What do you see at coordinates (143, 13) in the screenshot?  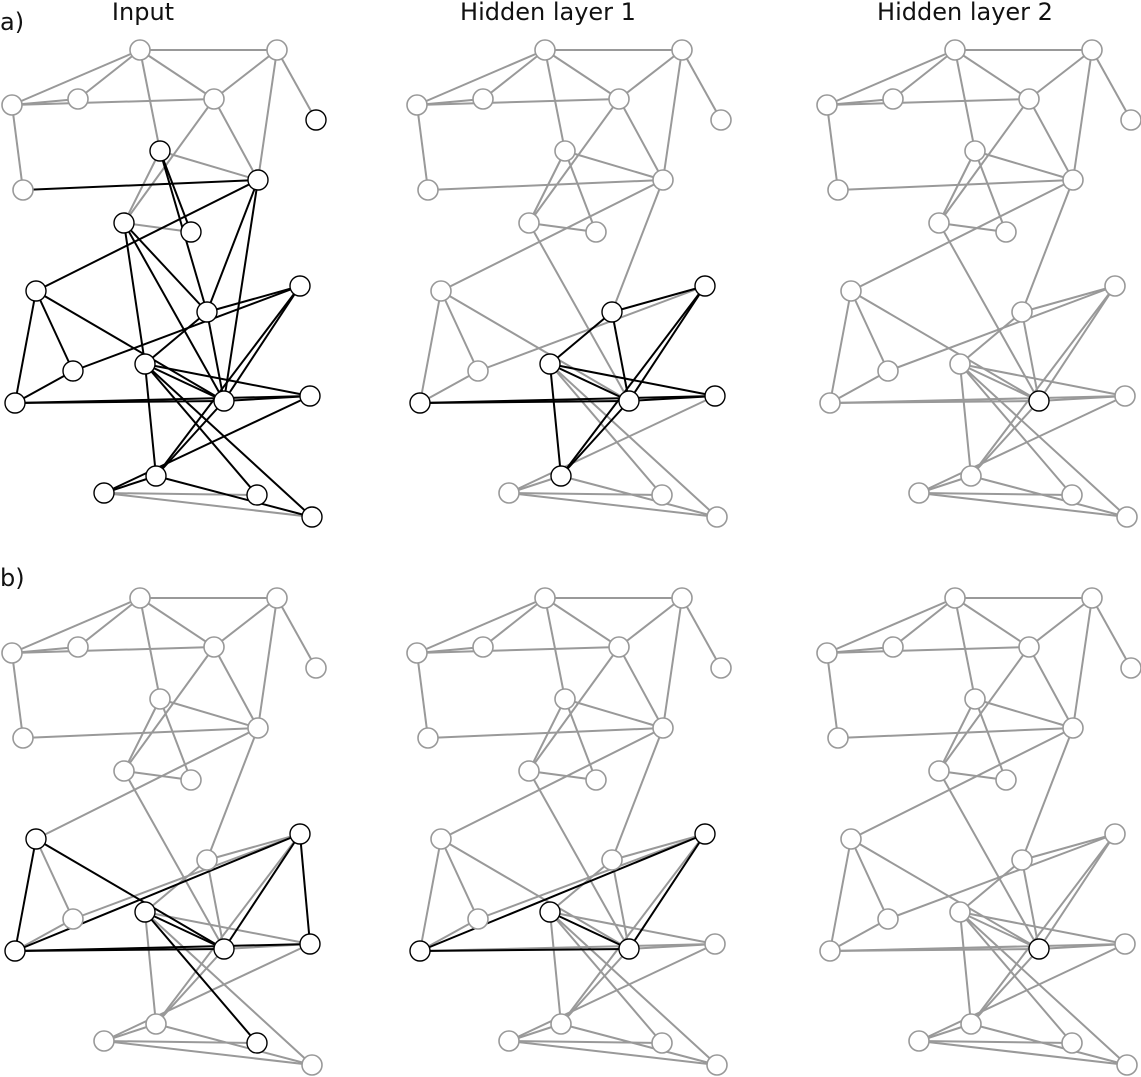 I see `column-title-input: Input` at bounding box center [143, 13].